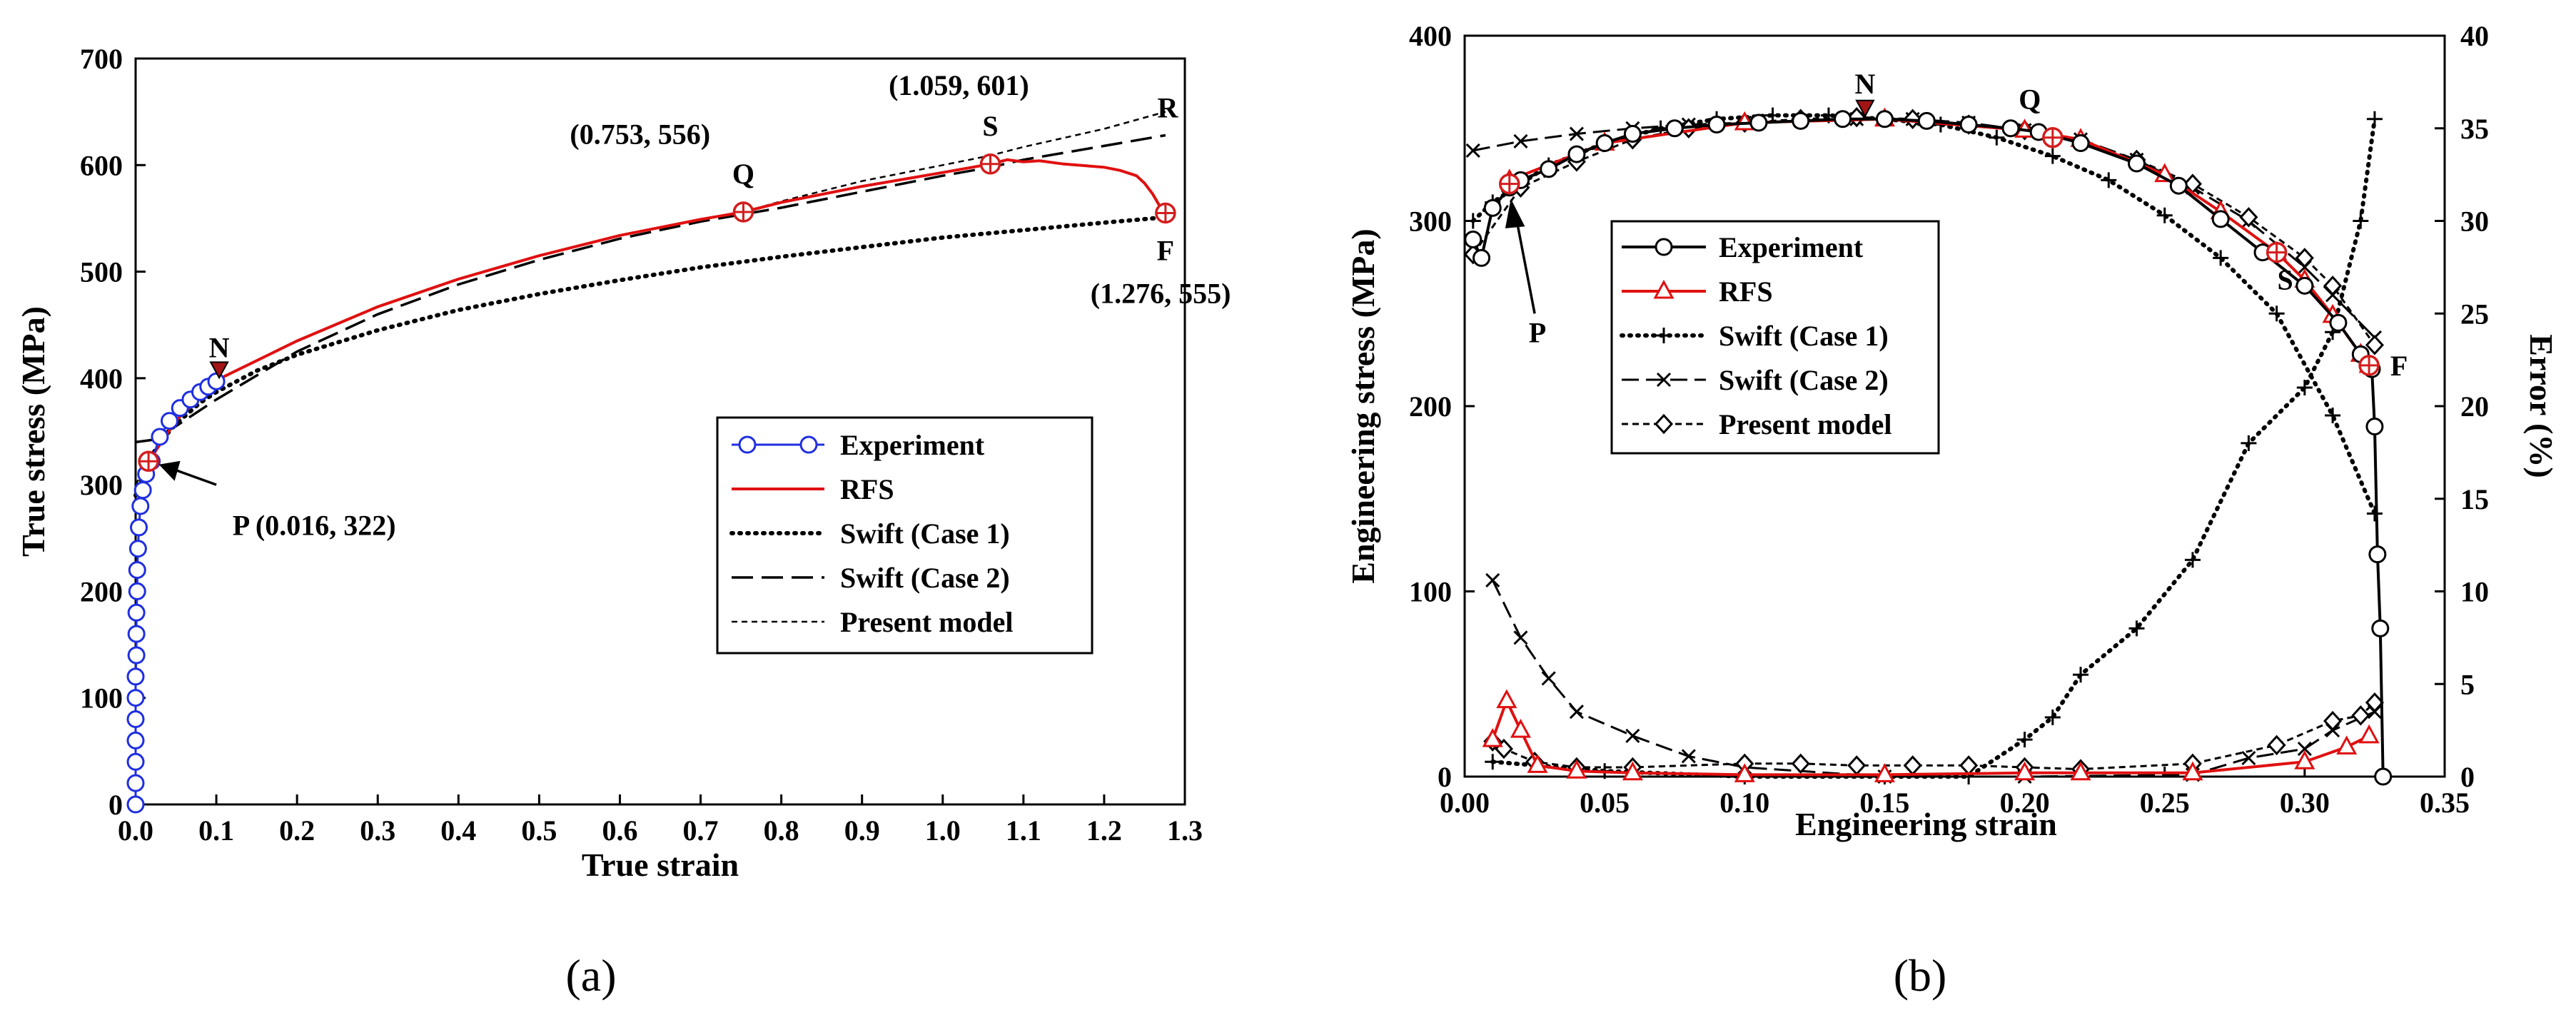 Image resolution: width=2576 pixels, height=1025 pixels. What do you see at coordinates (2369, 365) in the screenshot?
I see `point-f-cross` at bounding box center [2369, 365].